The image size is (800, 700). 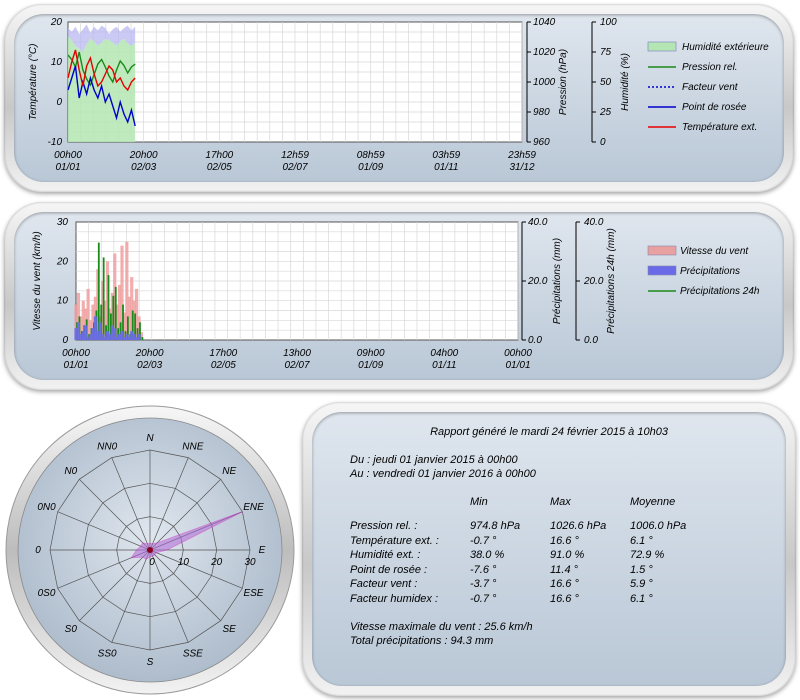 I want to click on legend-label: Température ext., so click(x=719, y=127).